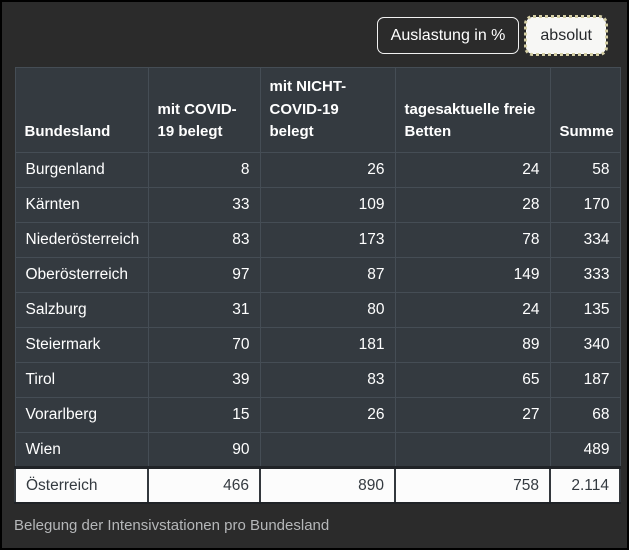  I want to click on cell-sum: 340, so click(585, 344).